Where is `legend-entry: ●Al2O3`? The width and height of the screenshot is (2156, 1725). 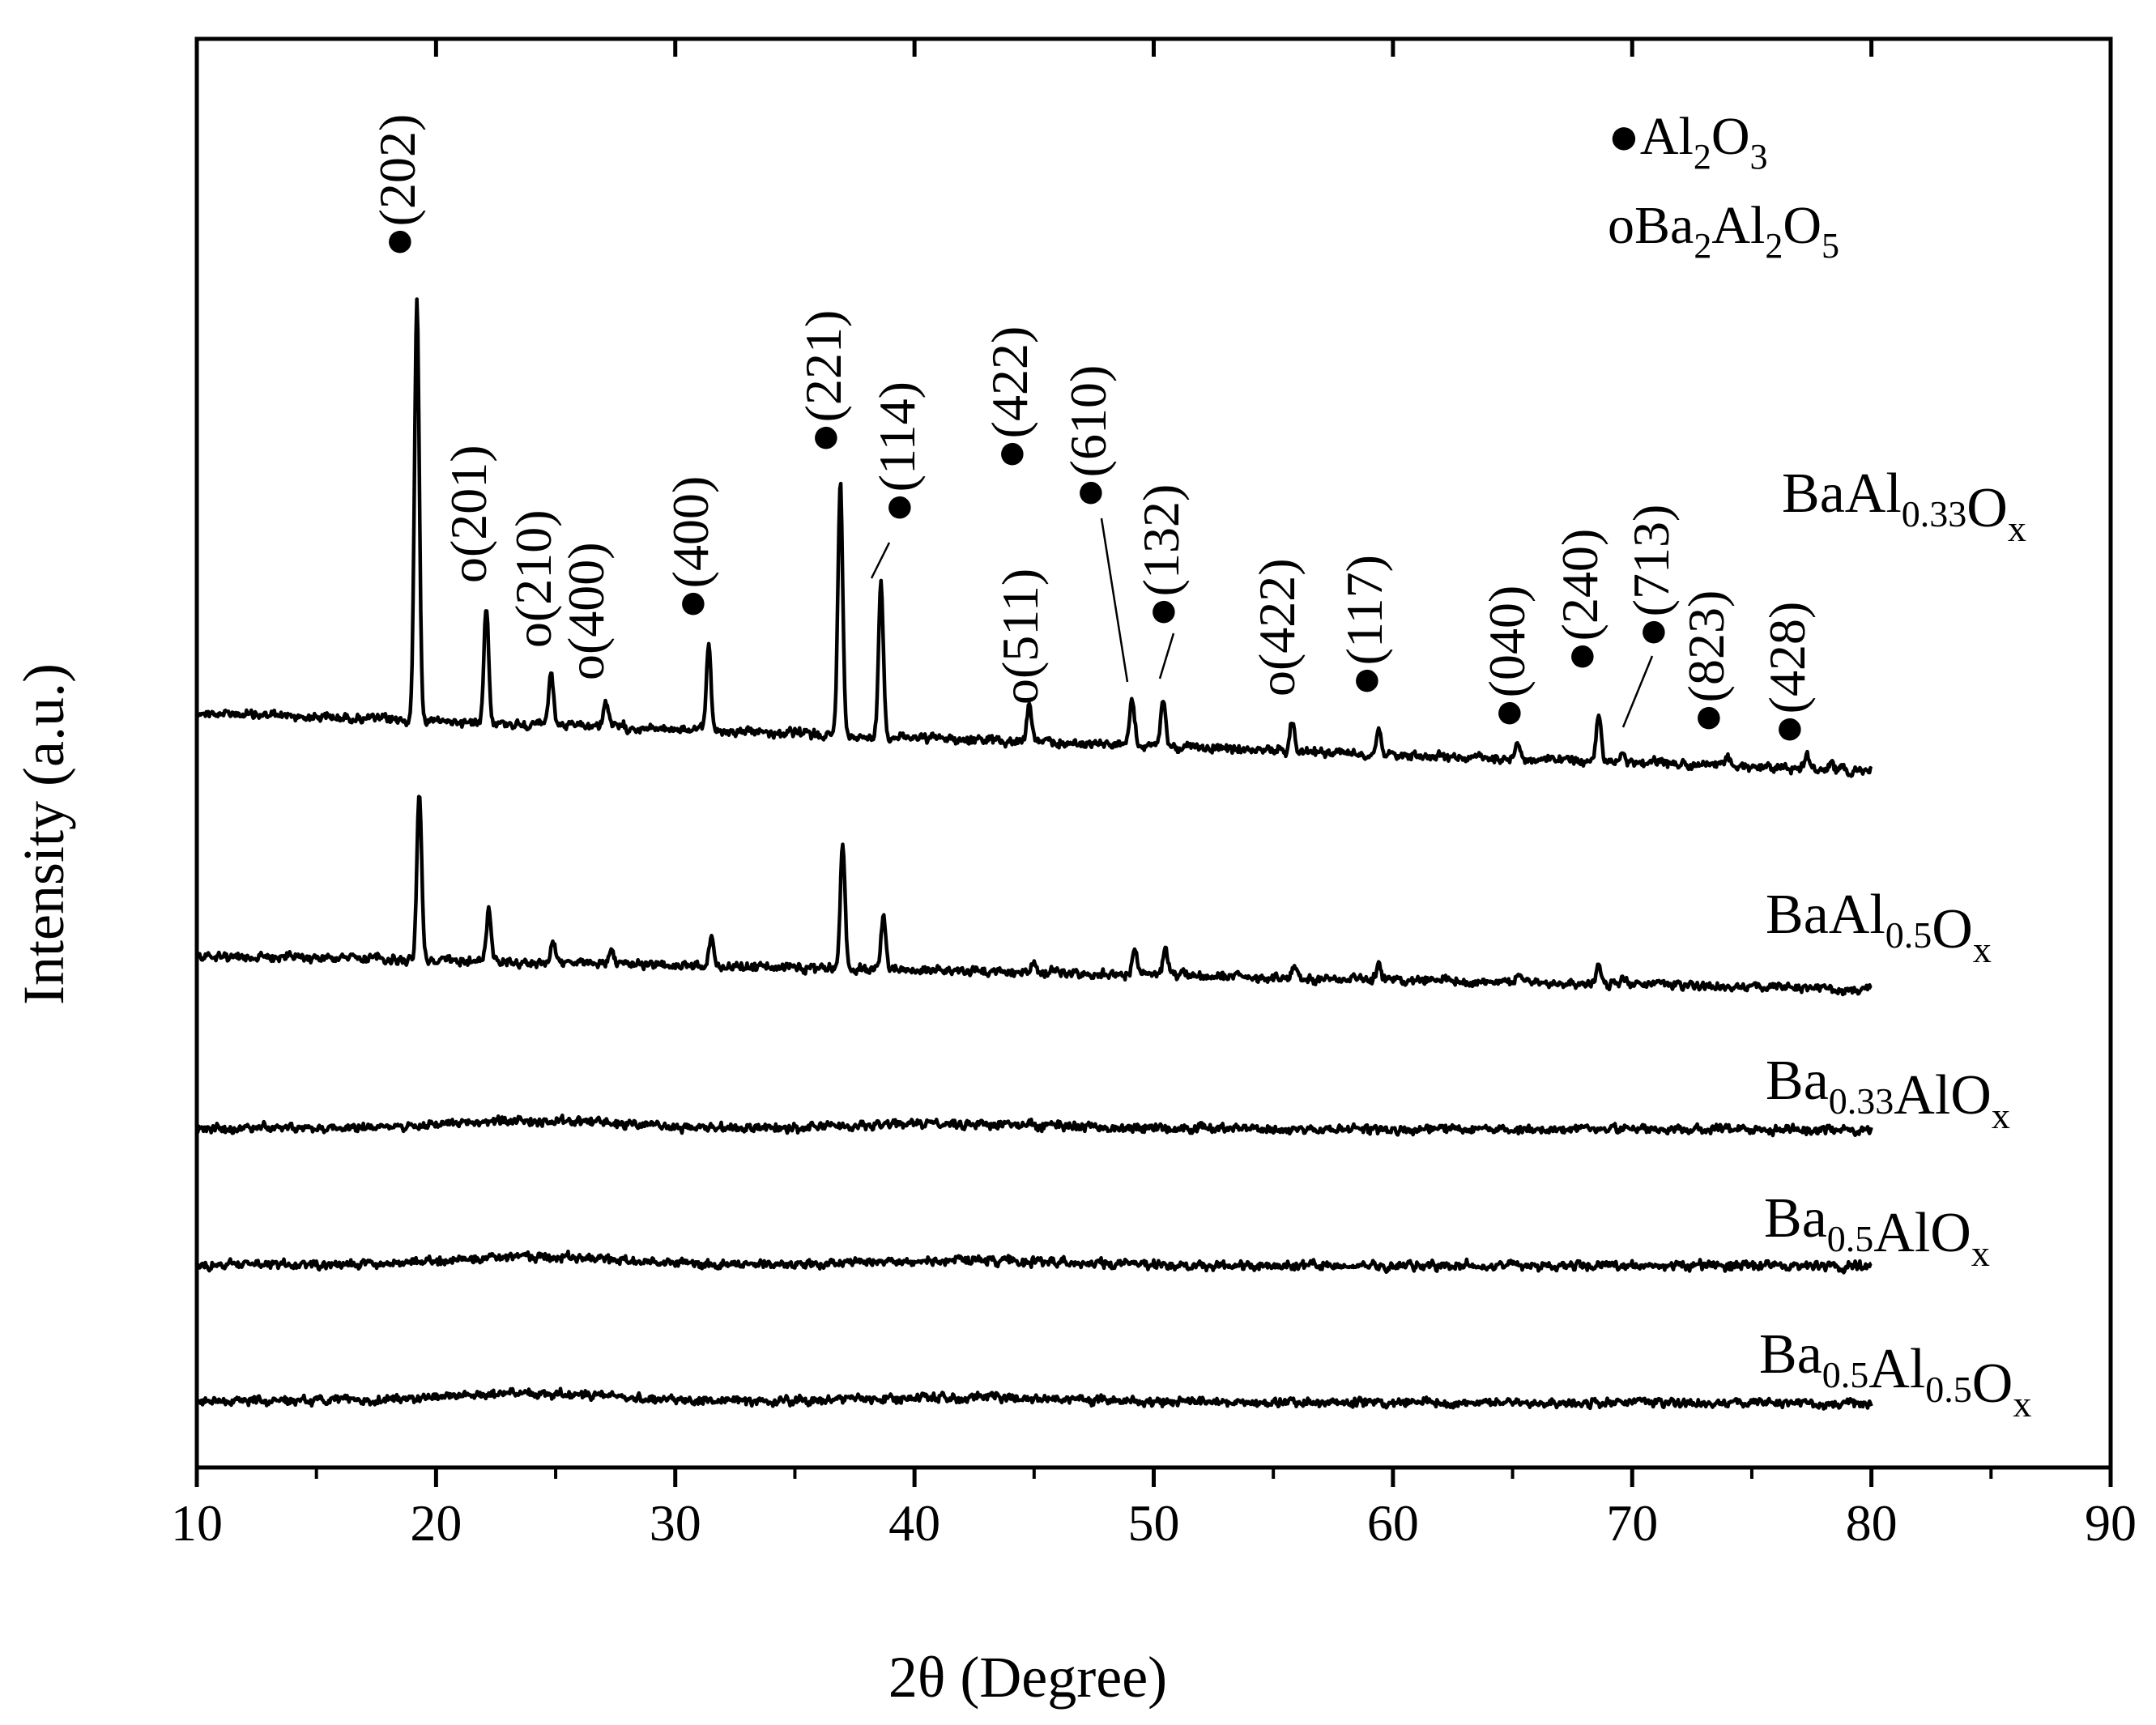 legend-entry: ●Al2O3 is located at coordinates (1688, 142).